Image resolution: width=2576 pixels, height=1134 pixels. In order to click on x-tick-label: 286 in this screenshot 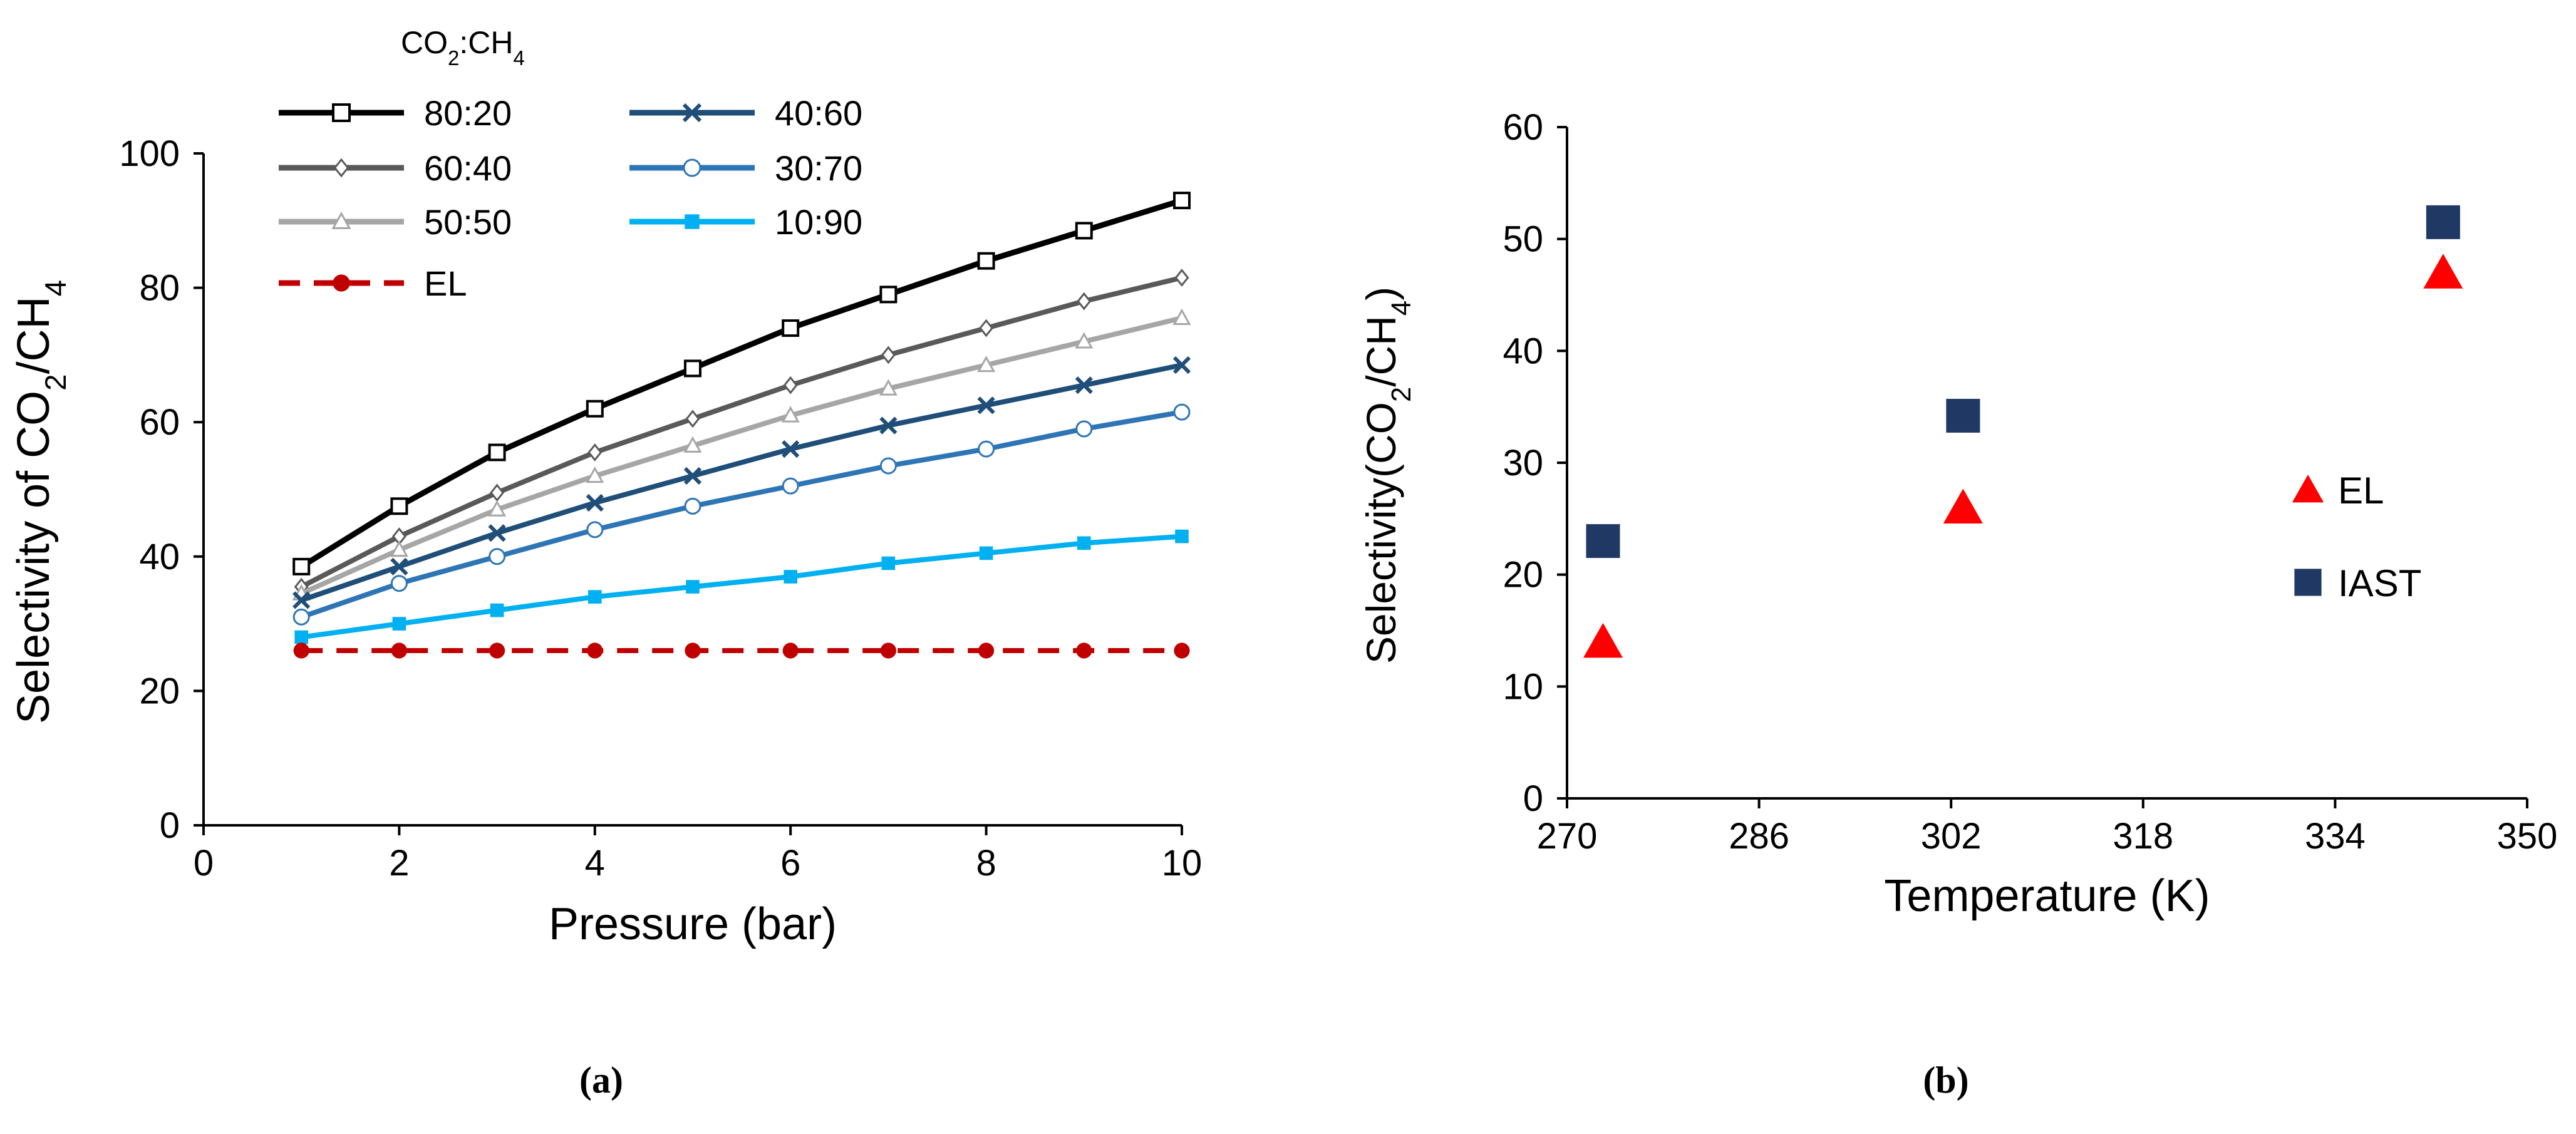, I will do `click(1759, 836)`.